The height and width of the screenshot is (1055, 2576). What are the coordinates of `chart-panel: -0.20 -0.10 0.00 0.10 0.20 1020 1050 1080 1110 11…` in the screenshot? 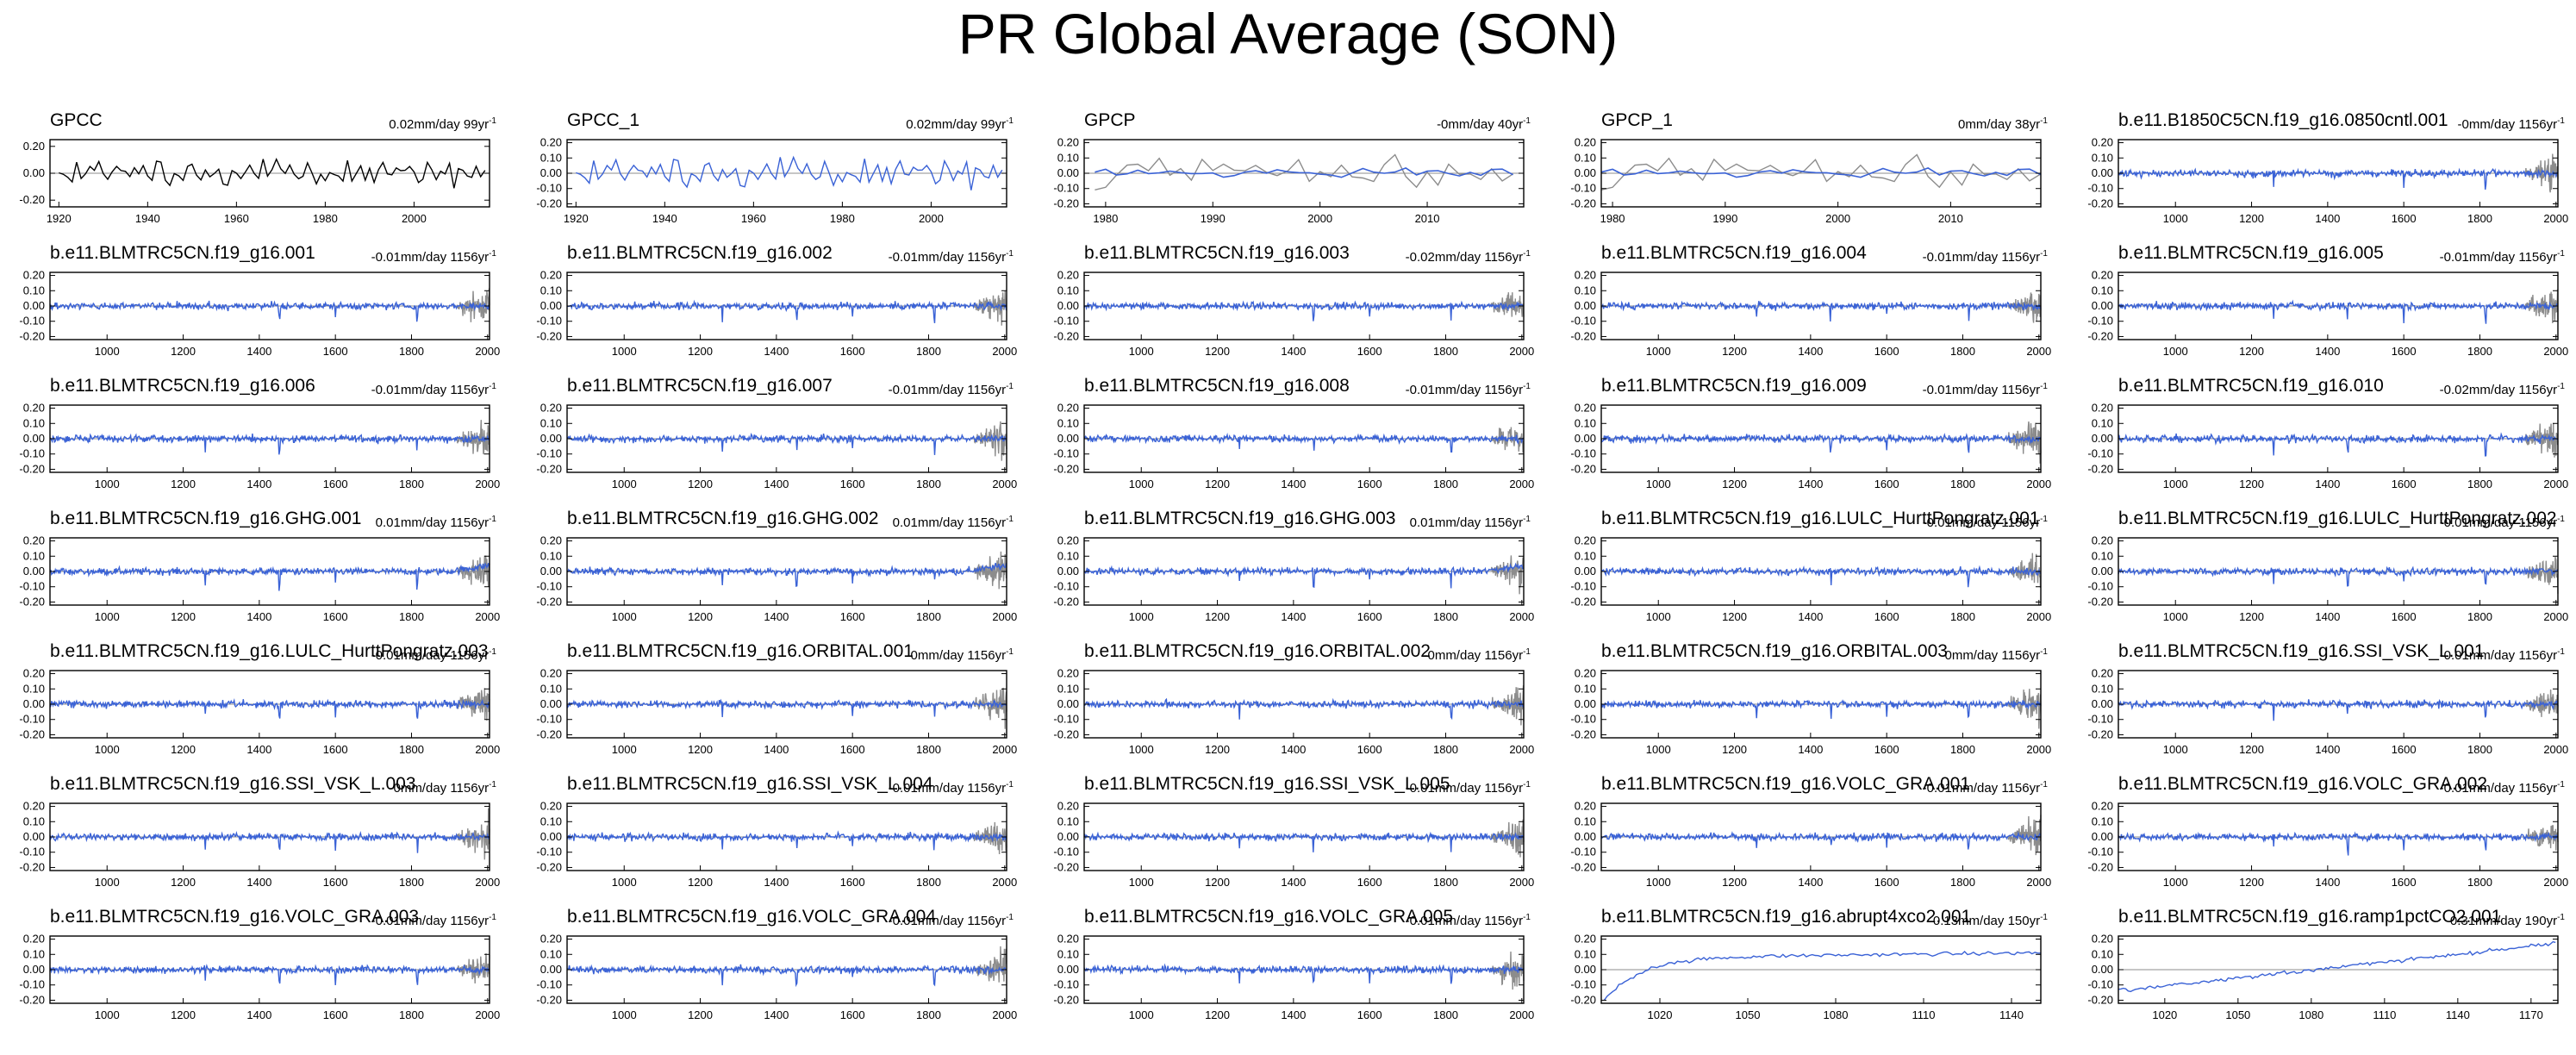 It's located at (2322, 981).